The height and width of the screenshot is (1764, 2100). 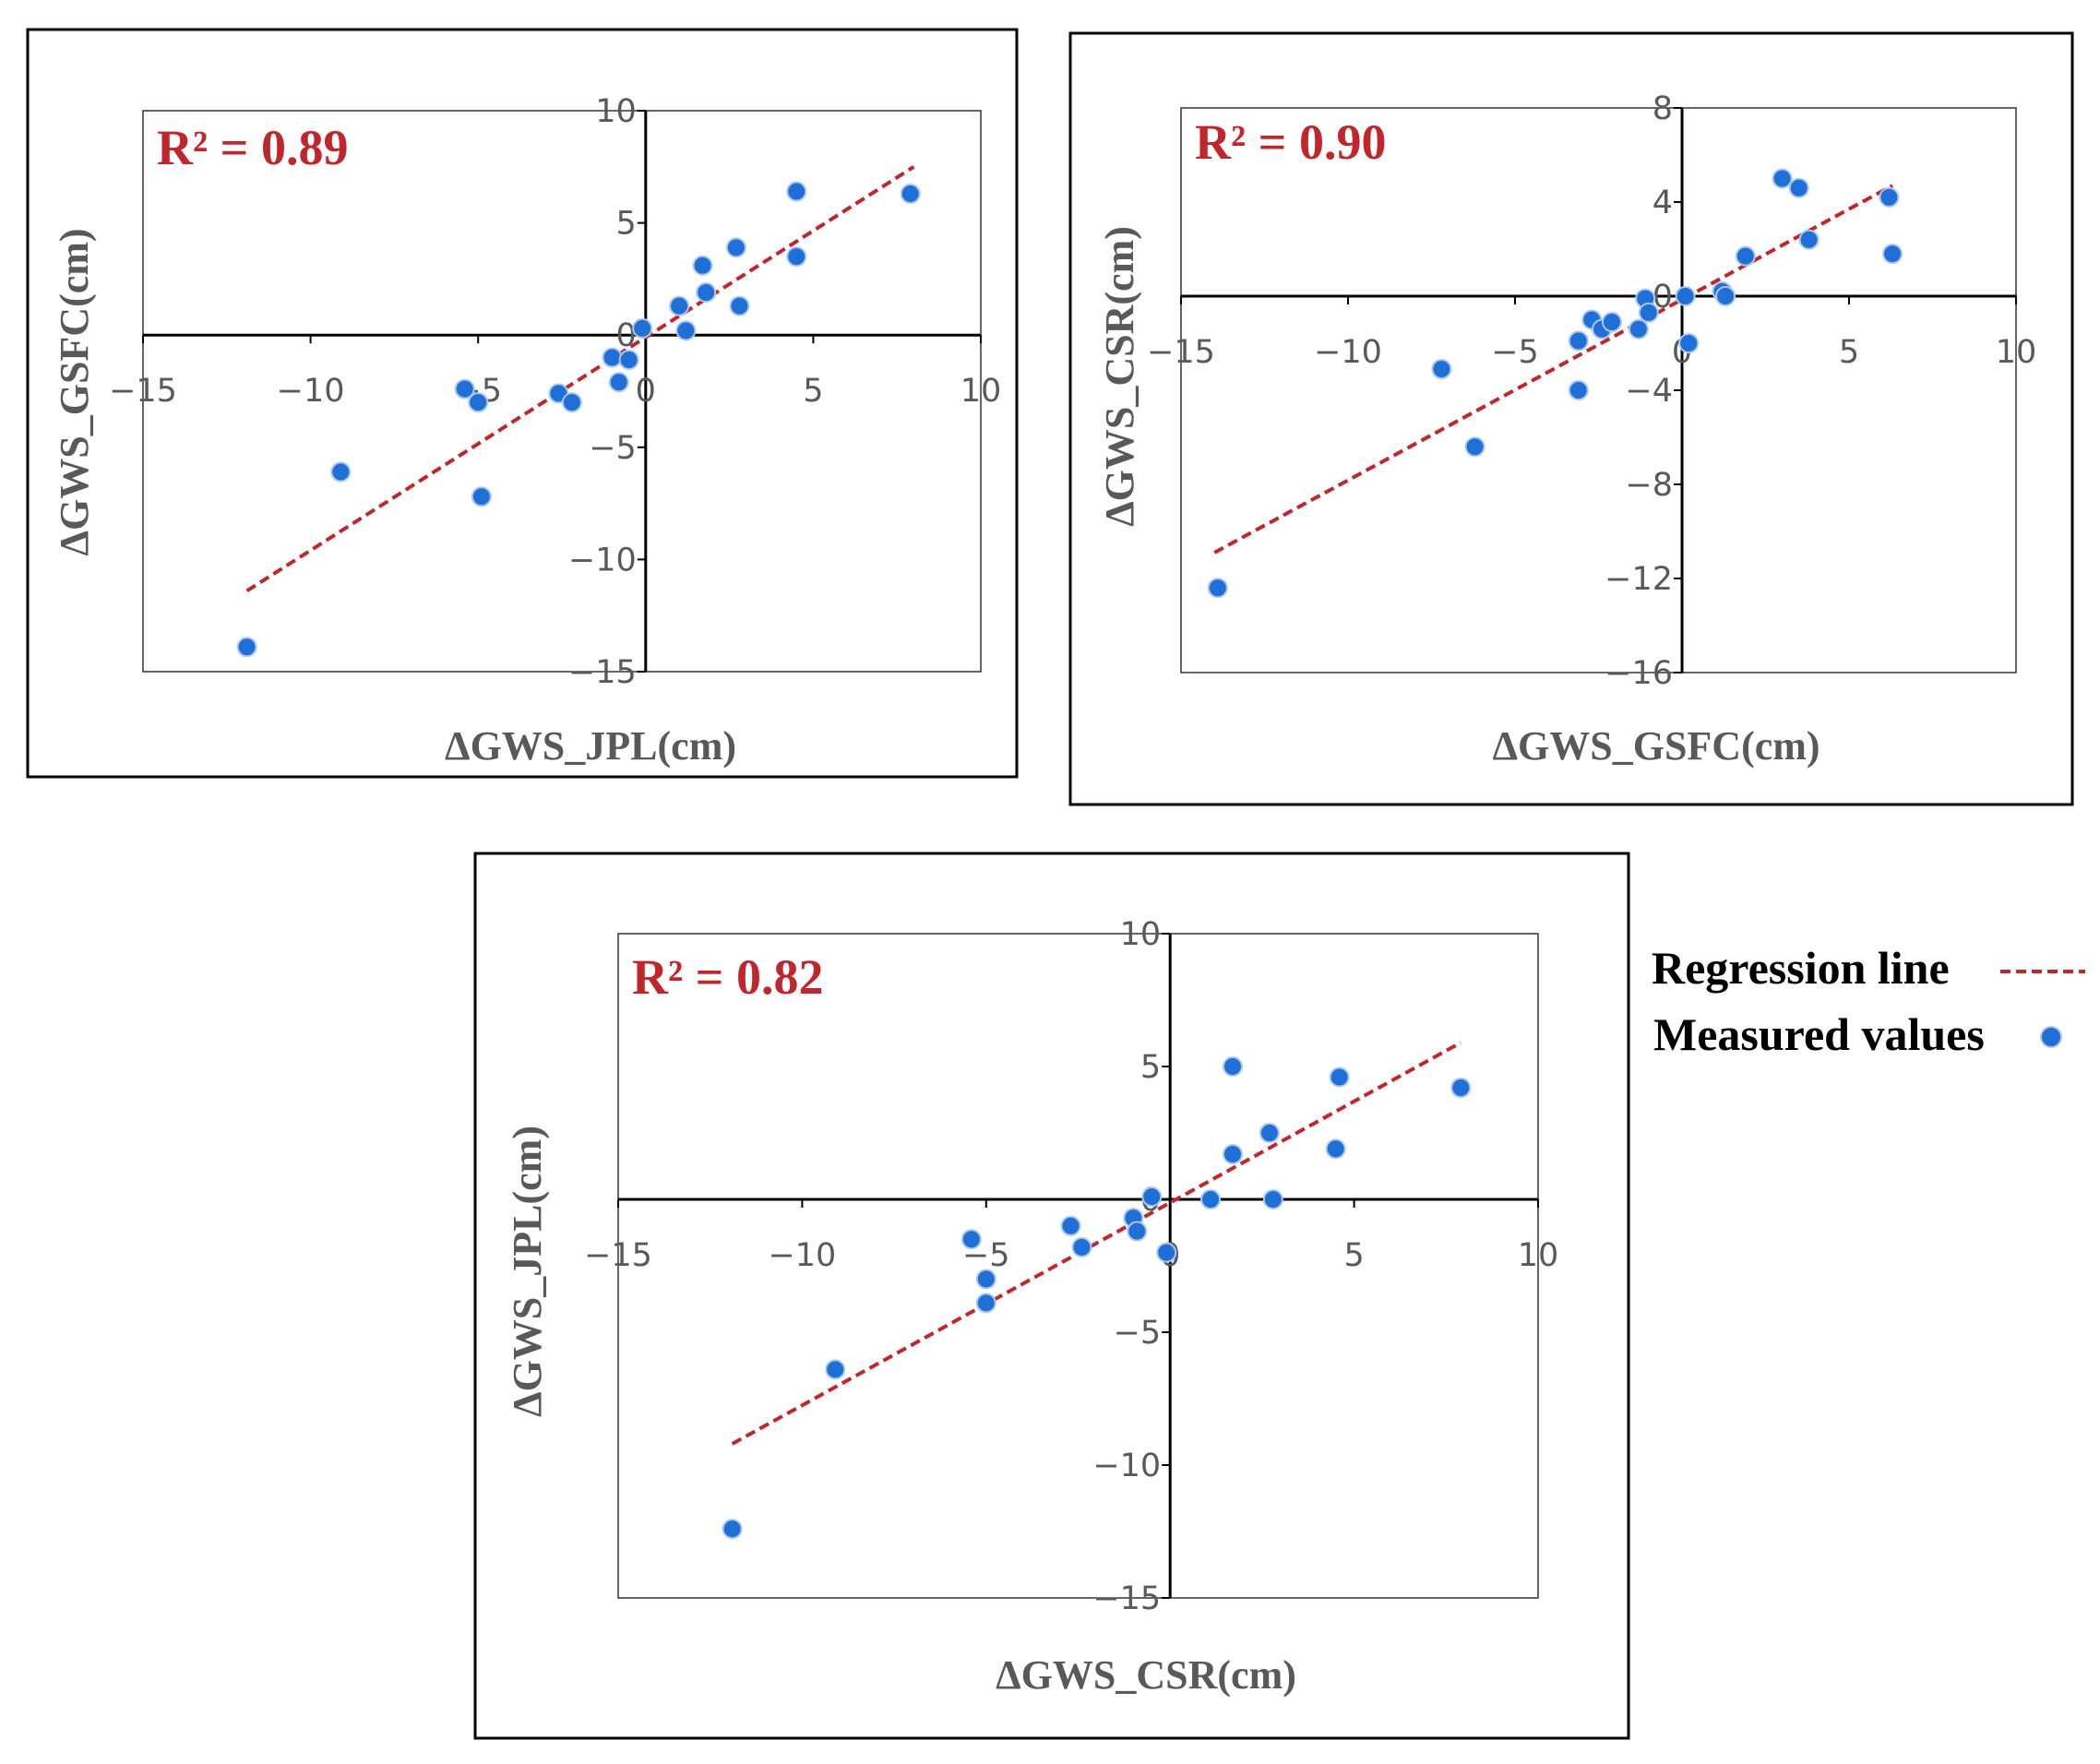 I want to click on legend-measured-label: Measured values, so click(x=1819, y=1034).